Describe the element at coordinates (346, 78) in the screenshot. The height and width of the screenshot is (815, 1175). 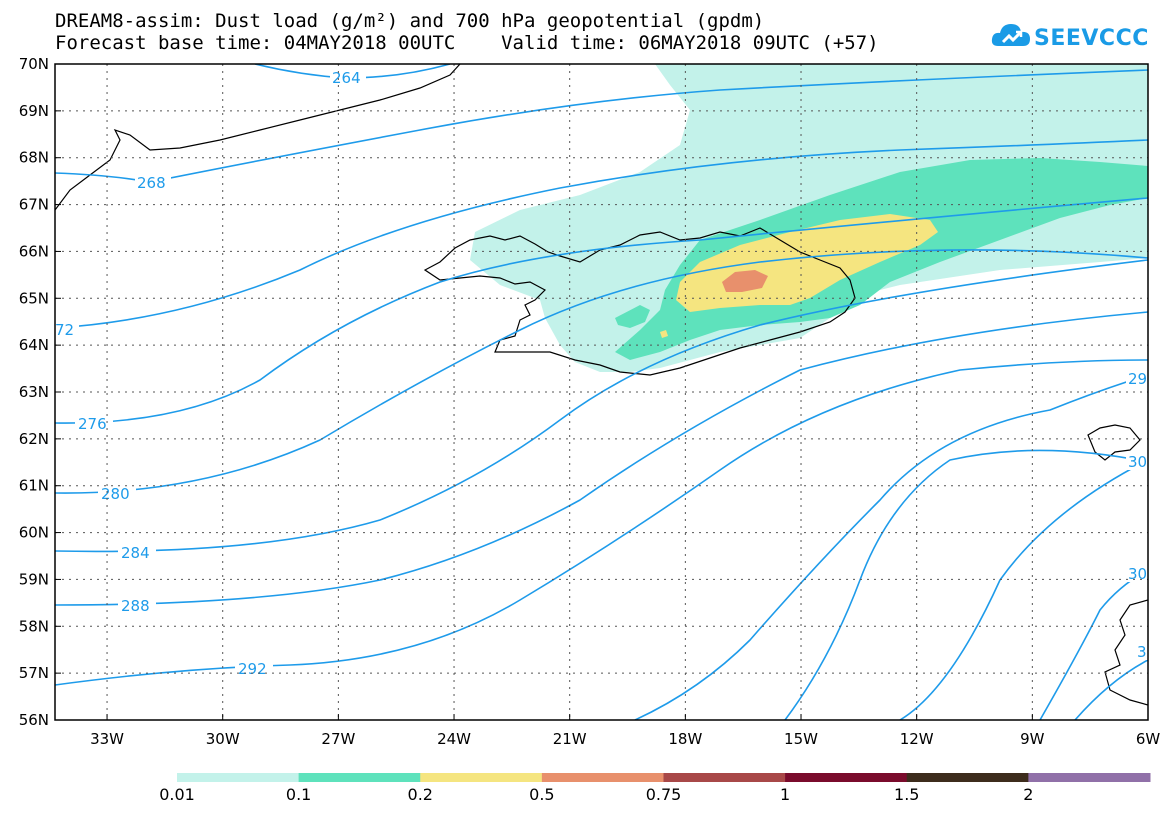
I see `contour-label-264: 264` at that location.